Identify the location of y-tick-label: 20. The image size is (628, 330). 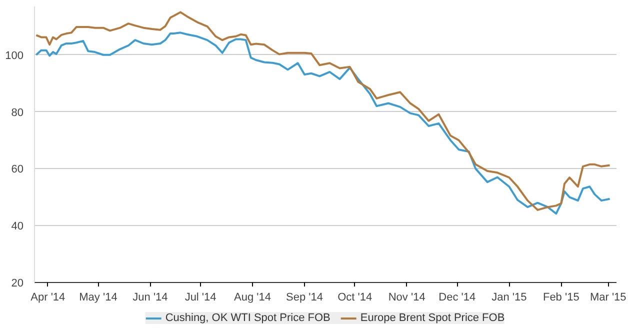
(17, 284).